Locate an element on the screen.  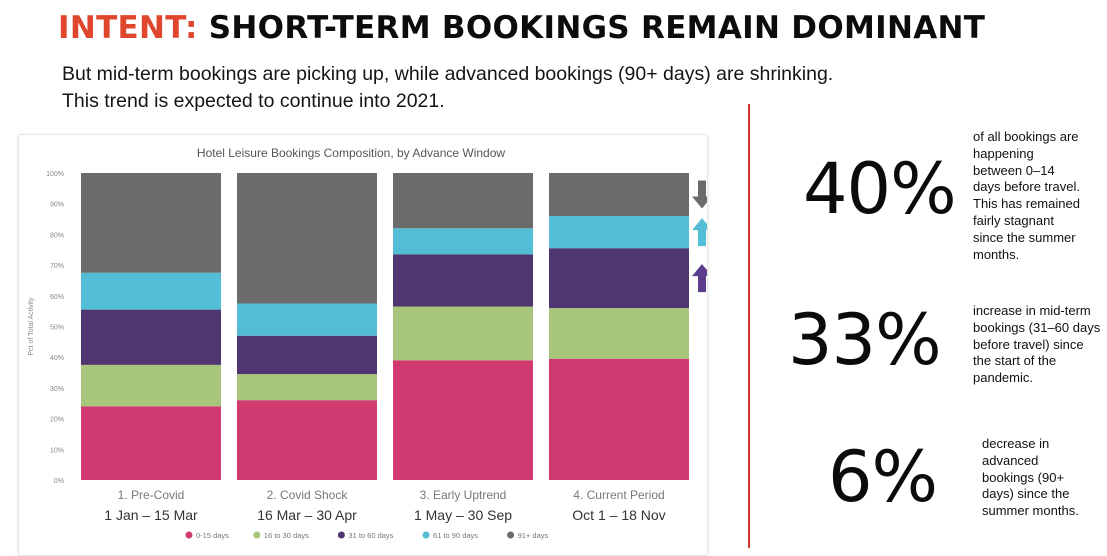
y-tick-label: 90% is located at coordinates (57, 205).